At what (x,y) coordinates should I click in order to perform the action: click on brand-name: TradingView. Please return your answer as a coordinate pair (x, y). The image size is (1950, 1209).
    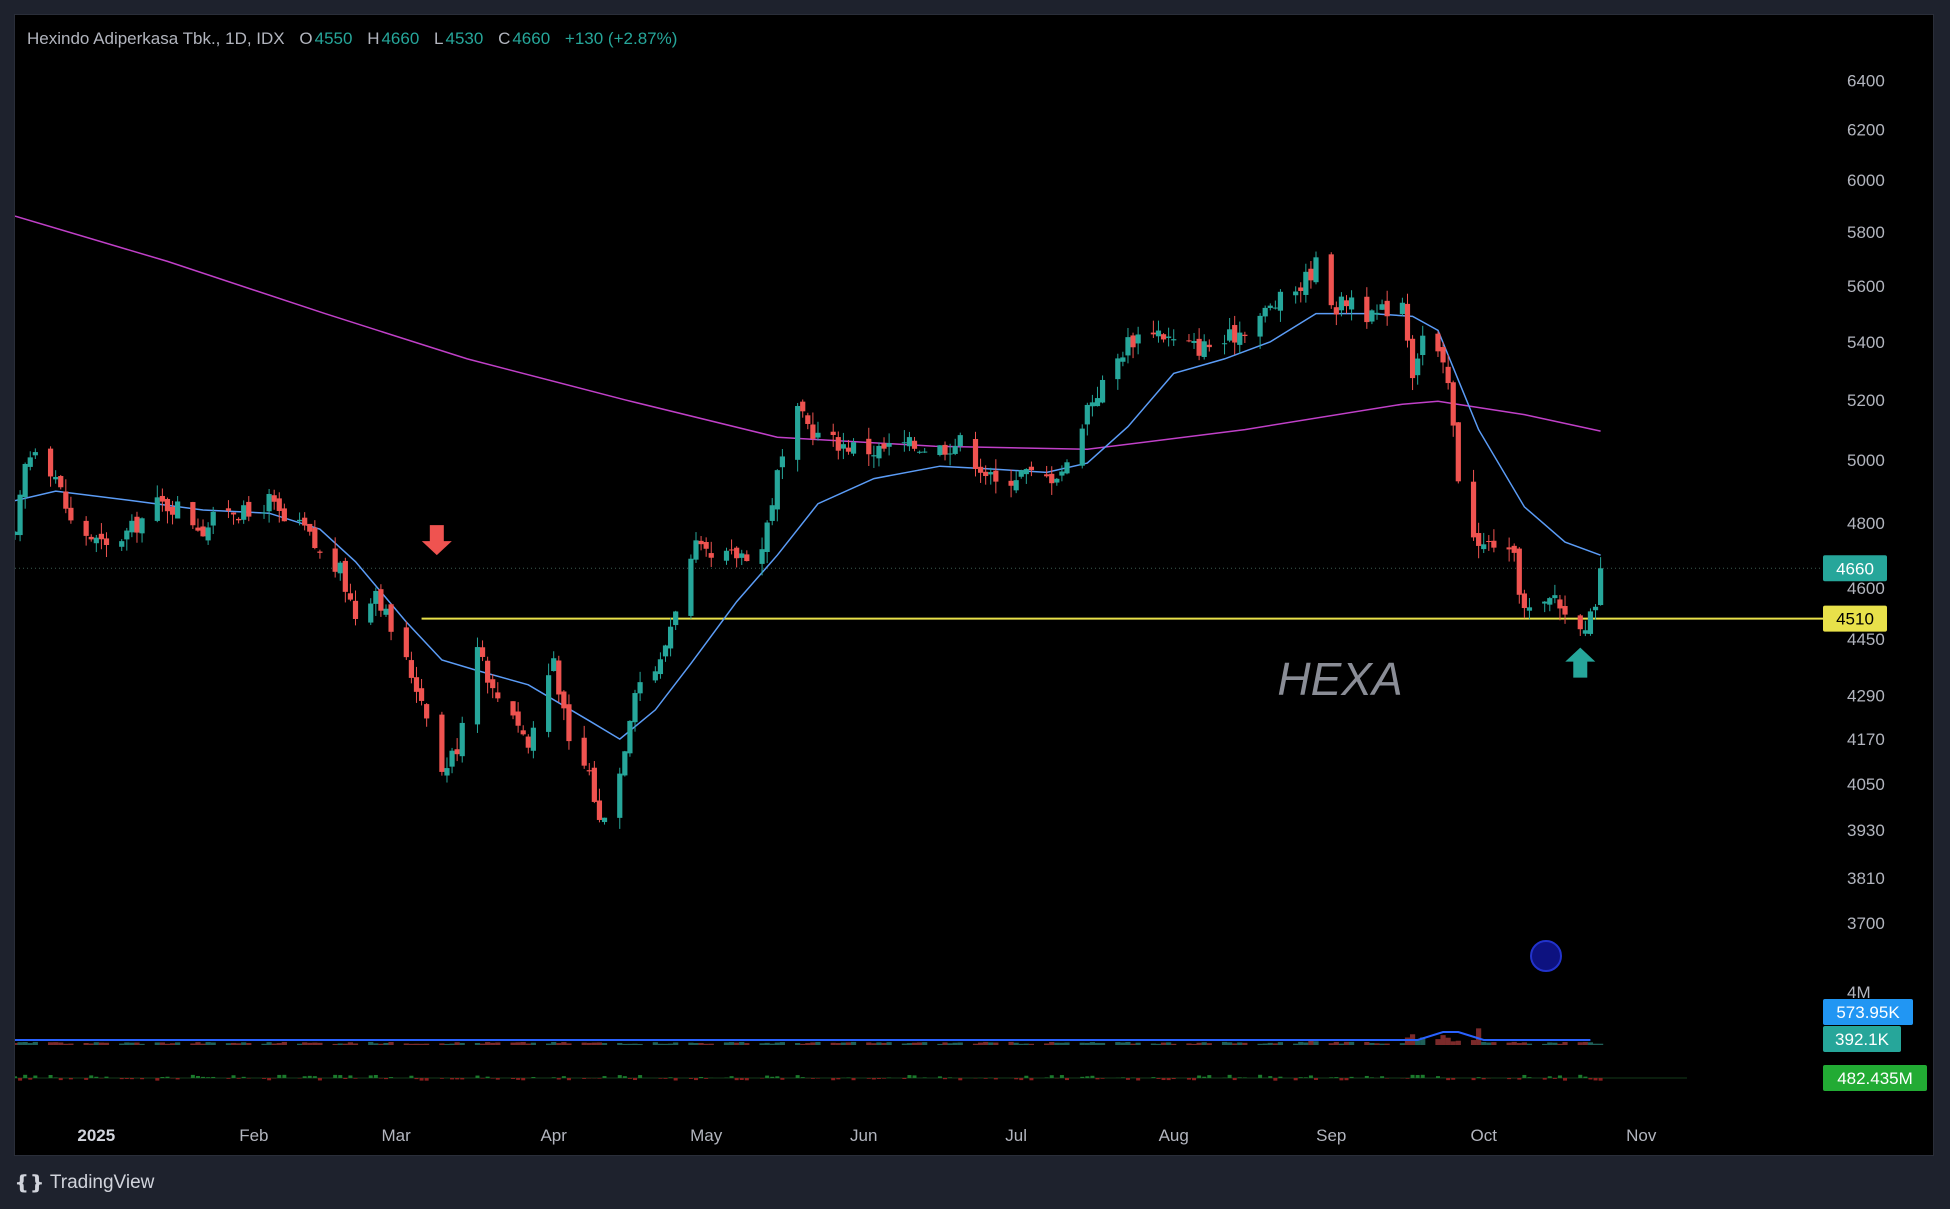
    Looking at the image, I should click on (102, 1182).